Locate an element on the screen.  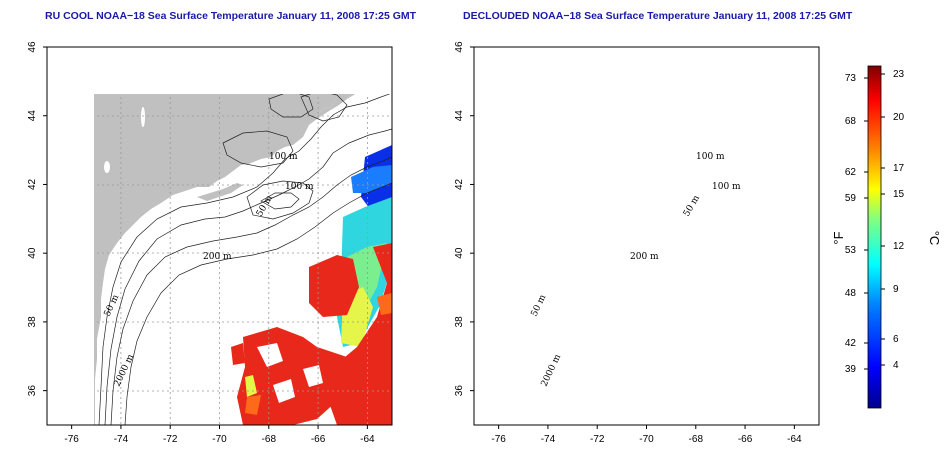
fahrenheit-tick-label: 42 is located at coordinates (851, 343).